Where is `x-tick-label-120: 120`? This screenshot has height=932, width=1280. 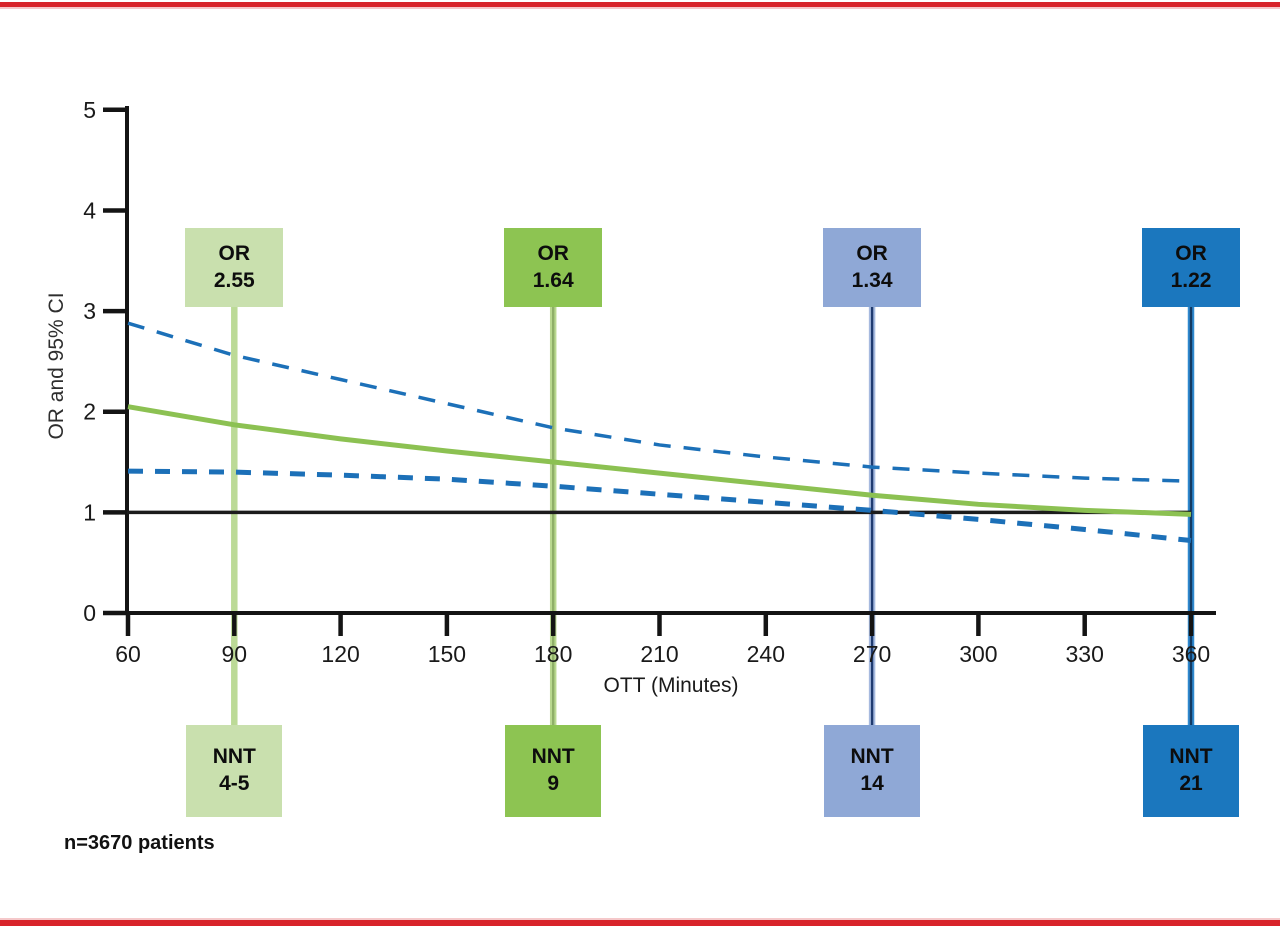
x-tick-label-120: 120 is located at coordinates (340, 654).